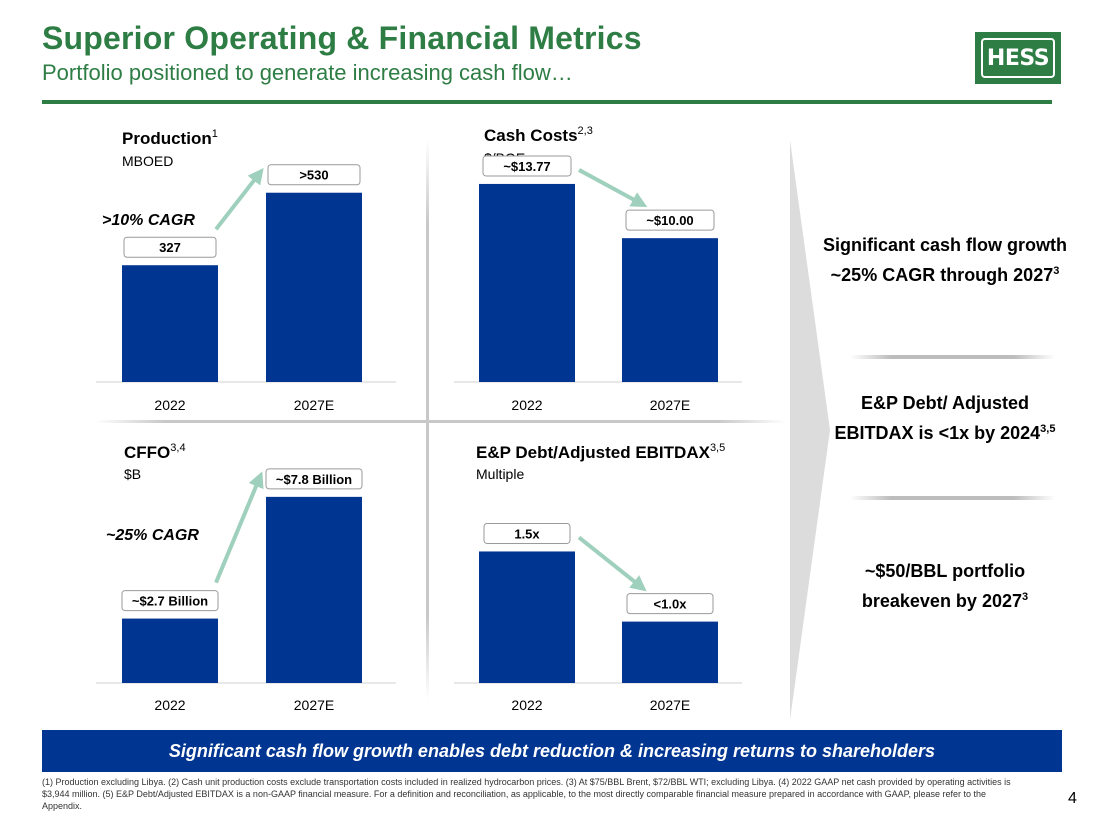 Image resolution: width=1093 pixels, height=820 pixels. Describe the element at coordinates (527, 282) in the screenshot. I see `cash-costs-bar-2022` at that location.